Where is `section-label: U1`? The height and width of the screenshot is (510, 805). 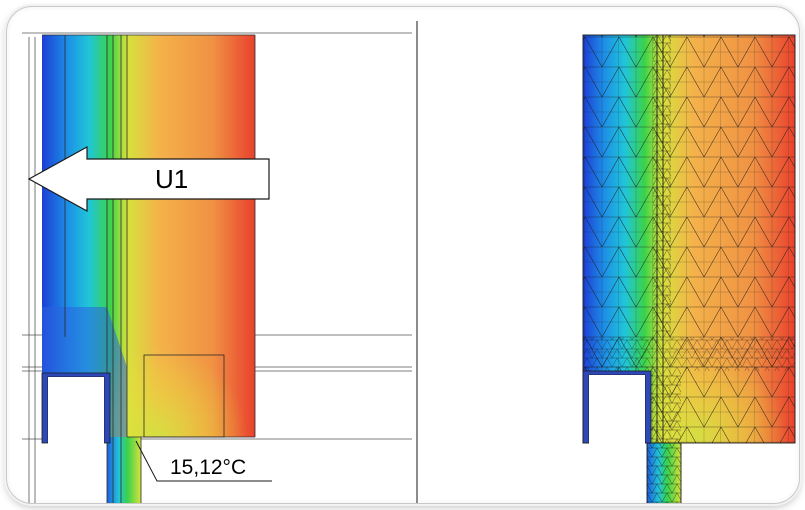
section-label: U1 is located at coordinates (171, 179).